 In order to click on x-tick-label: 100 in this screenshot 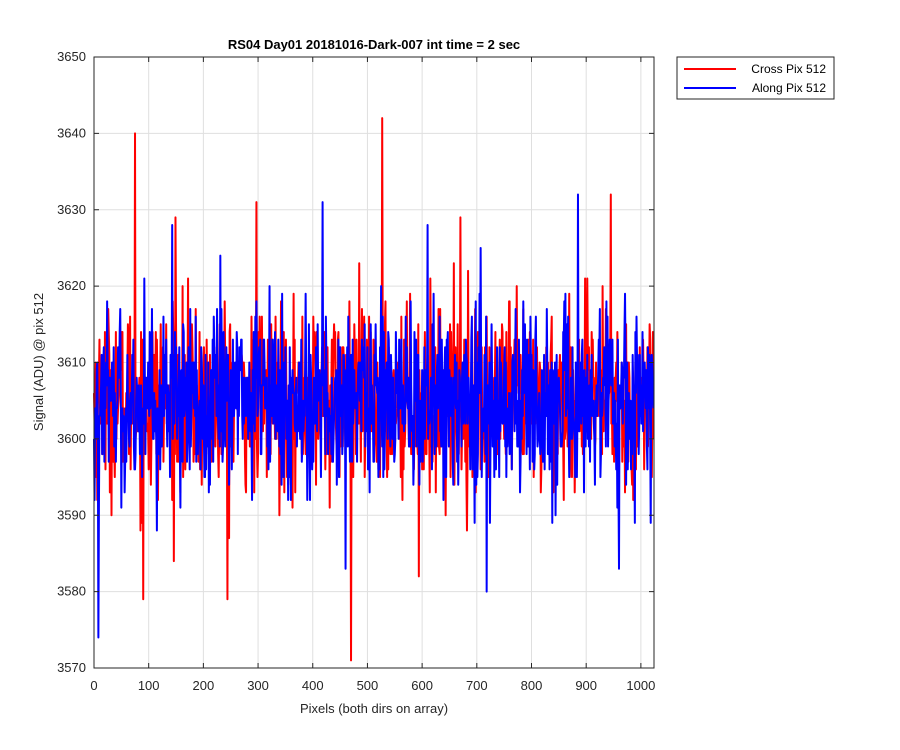, I will do `click(149, 685)`.